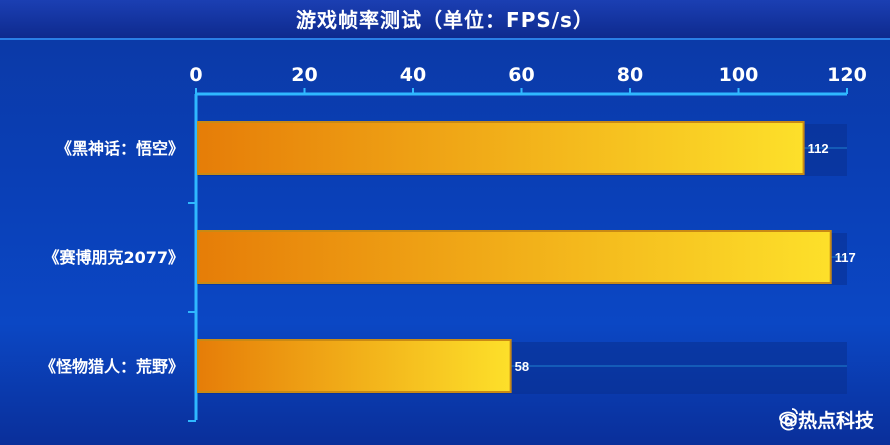 This screenshot has height=445, width=890. Describe the element at coordinates (521, 75) in the screenshot. I see `x-tick-label: 60` at that location.